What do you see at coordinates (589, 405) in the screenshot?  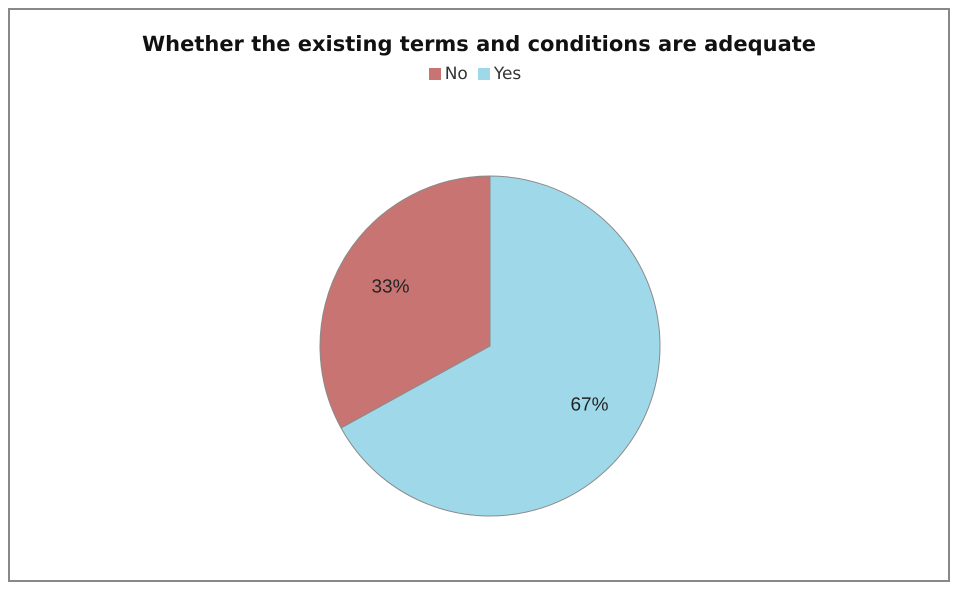 I see `data-label: 67%` at bounding box center [589, 405].